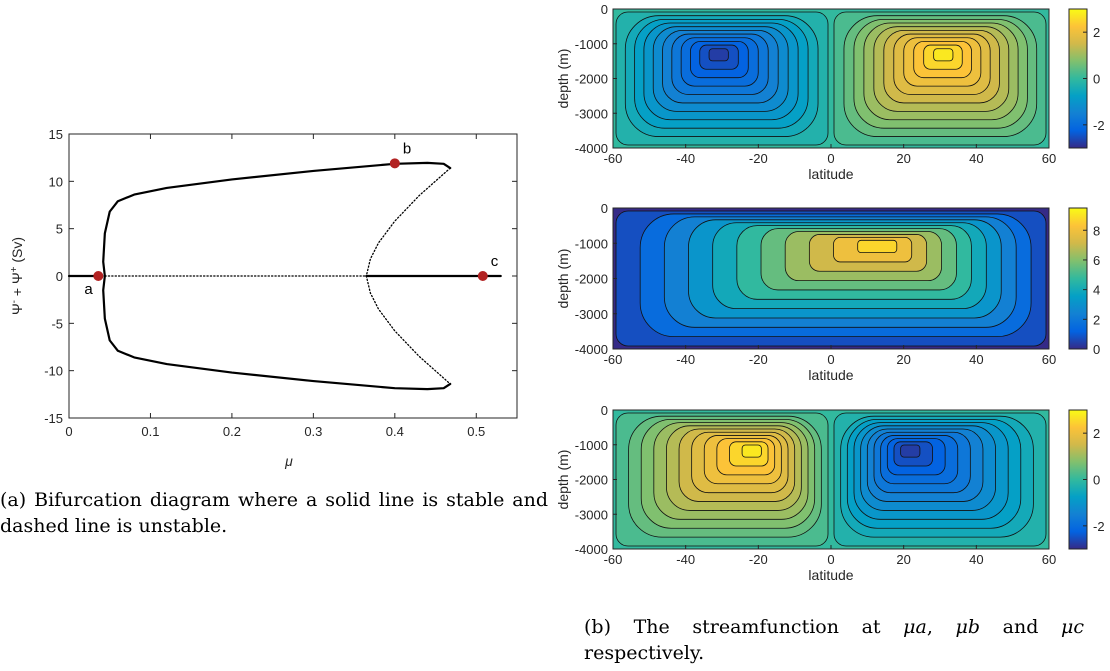 This screenshot has height=671, width=1110. What do you see at coordinates (150, 431) in the screenshot?
I see `x-tick-label: 0.1` at bounding box center [150, 431].